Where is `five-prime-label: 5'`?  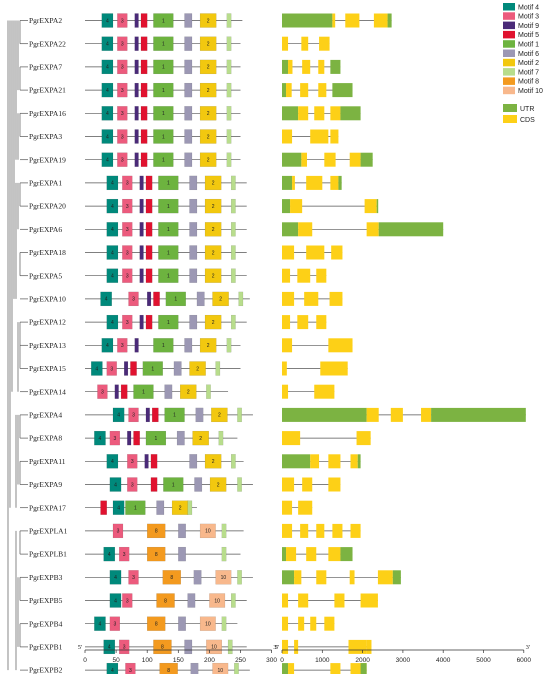 five-prime-label: 5' is located at coordinates (277, 647).